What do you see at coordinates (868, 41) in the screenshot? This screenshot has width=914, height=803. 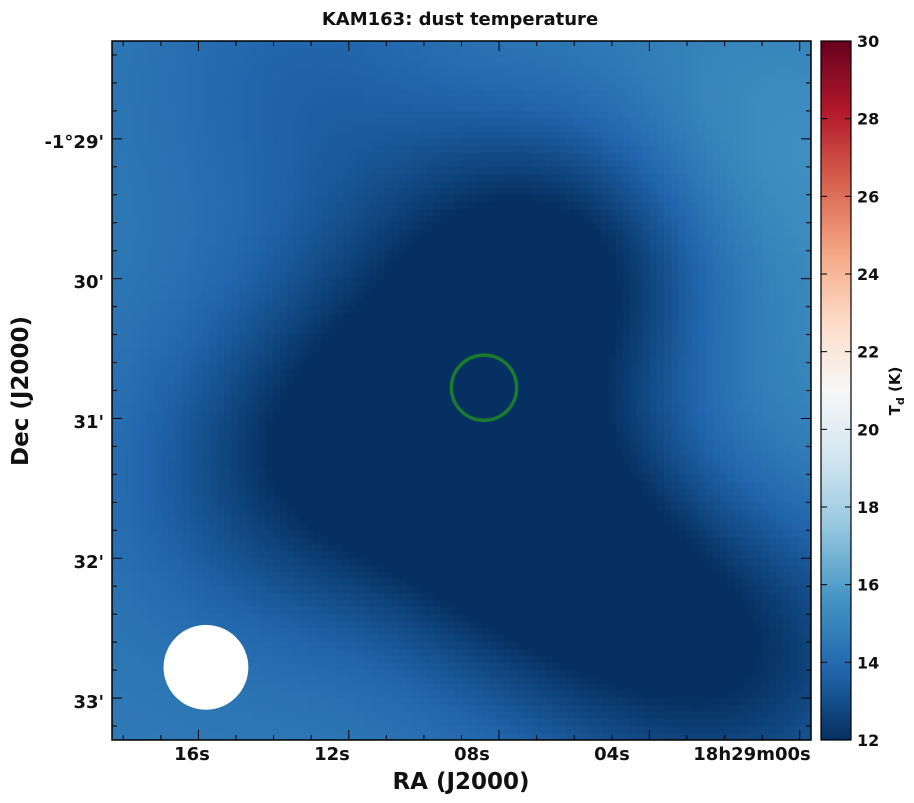 I see `colorbar-tick-label: 30` at bounding box center [868, 41].